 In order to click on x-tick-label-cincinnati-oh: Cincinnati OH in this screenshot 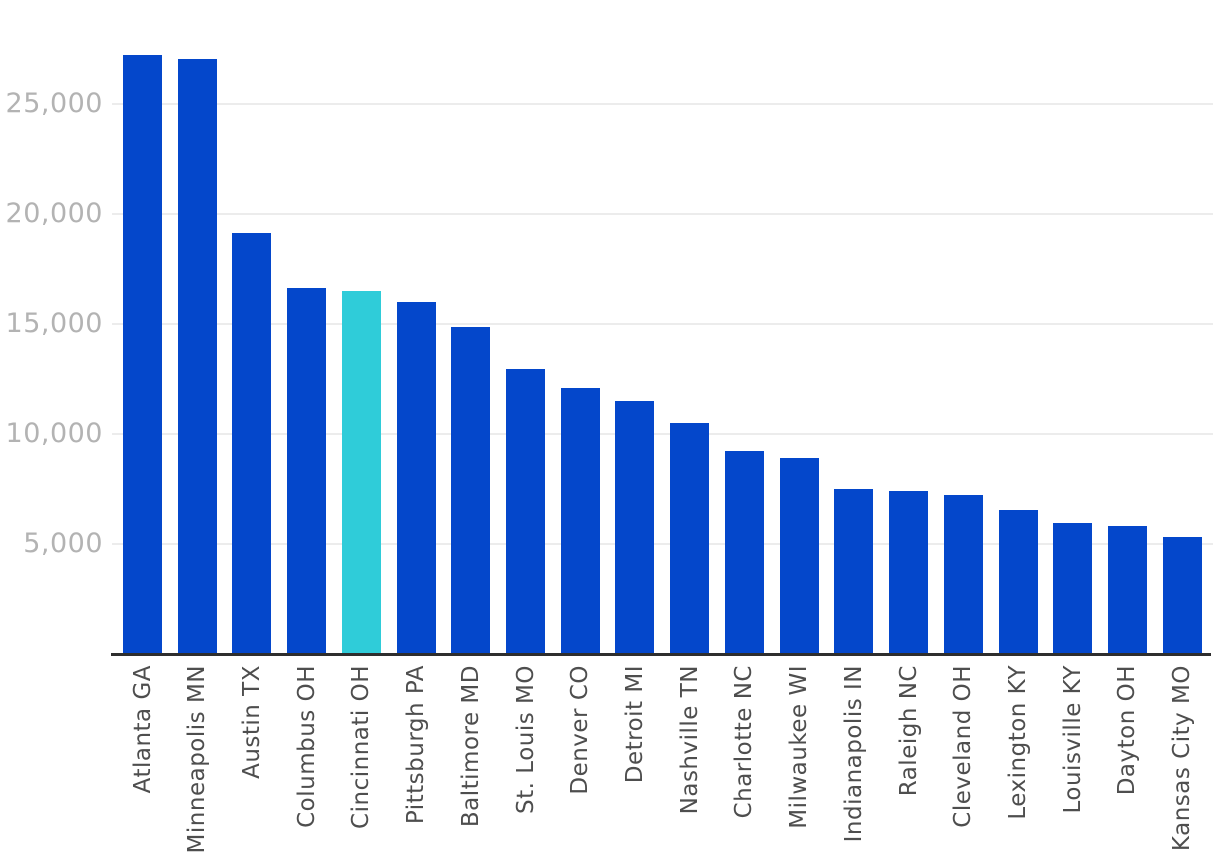, I will do `click(361, 747)`.